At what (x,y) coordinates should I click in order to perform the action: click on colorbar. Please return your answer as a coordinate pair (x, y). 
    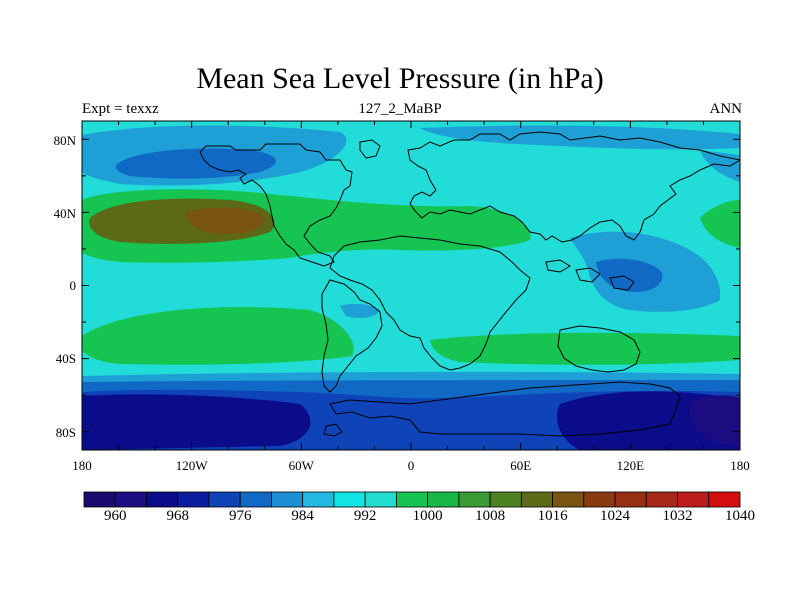
    Looking at the image, I should click on (412, 499).